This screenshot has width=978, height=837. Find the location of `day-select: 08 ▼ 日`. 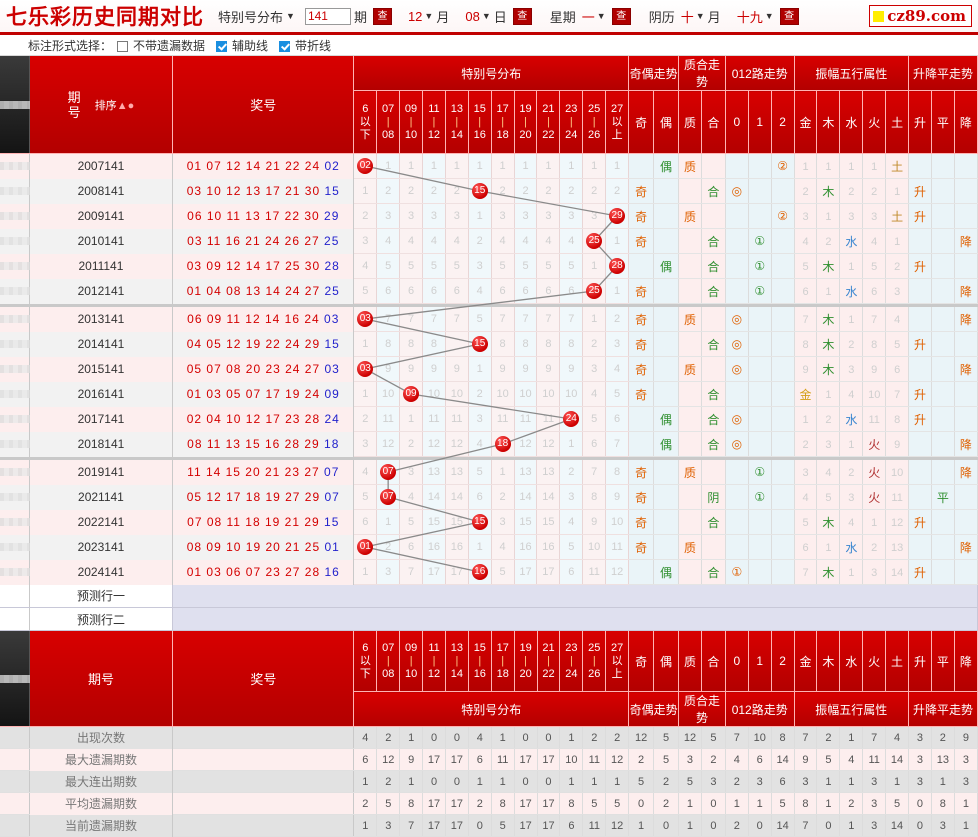

day-select: 08 ▼ 日 is located at coordinates (485, 16).